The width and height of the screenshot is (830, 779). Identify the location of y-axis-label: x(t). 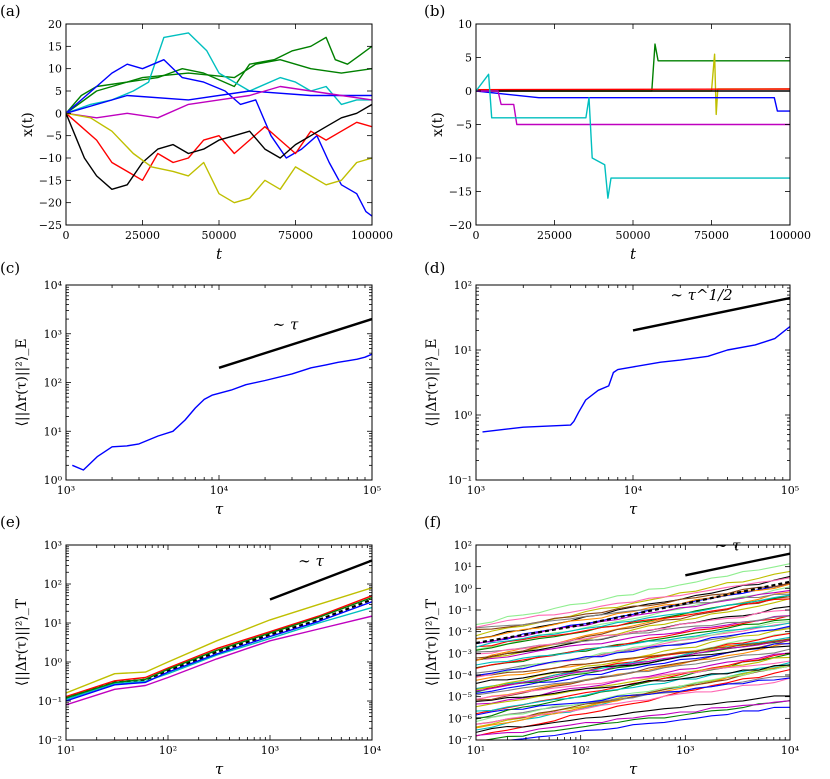
(438, 124).